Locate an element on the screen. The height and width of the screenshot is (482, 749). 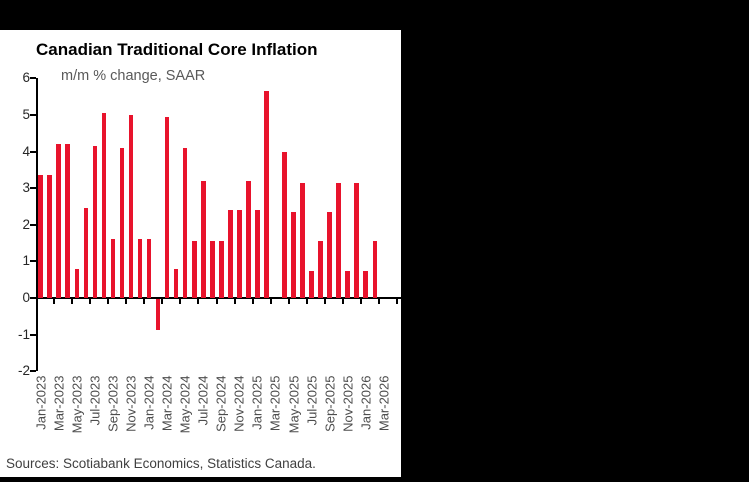
x-tick-label: Sep-2023 is located at coordinates (113, 403).